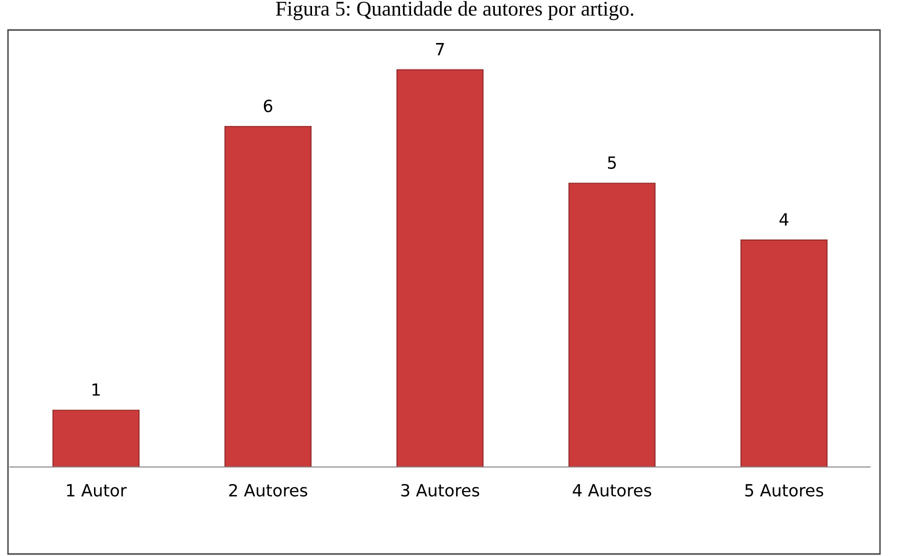  I want to click on data-label: 4, so click(784, 219).